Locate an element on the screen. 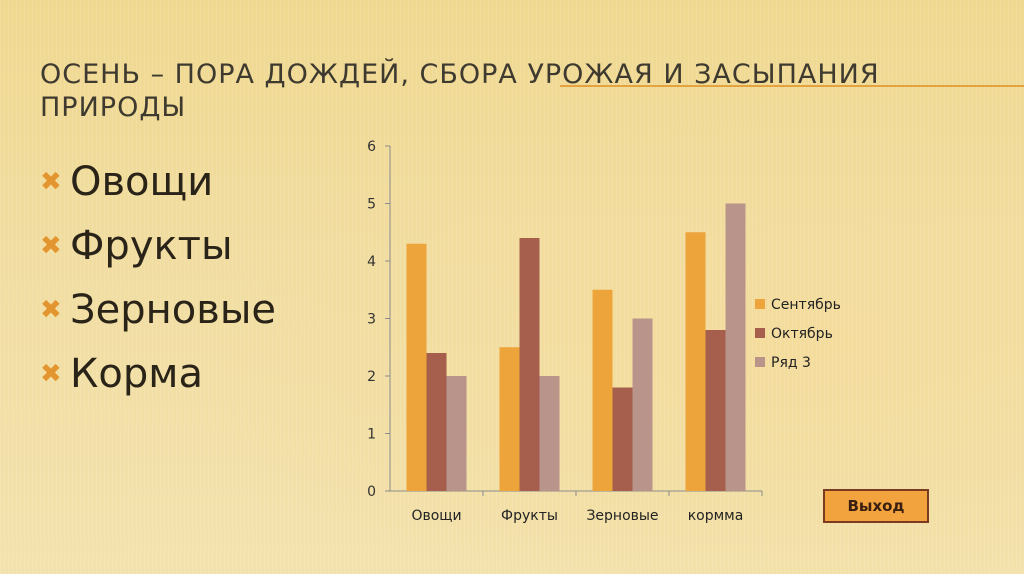 The width and height of the screenshot is (1024, 574). x-tick-label: Овощи is located at coordinates (436, 516).